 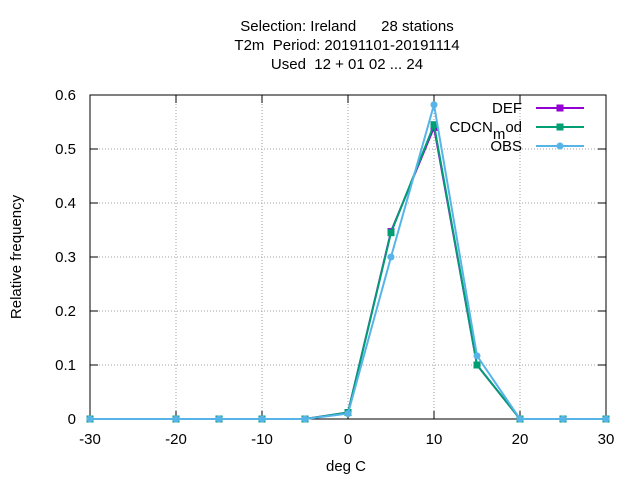 I want to click on y-axis-label: Relative frequency, so click(x=16, y=256).